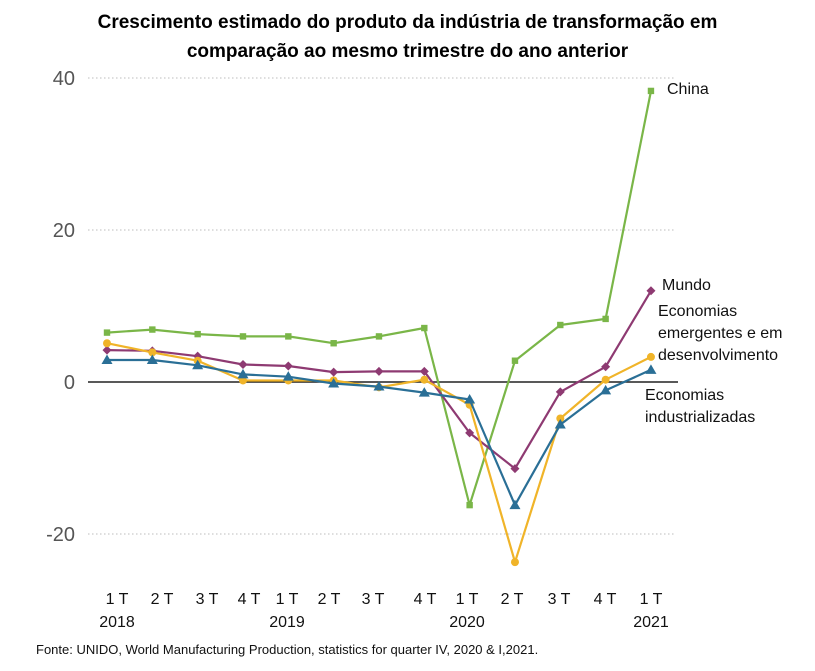 The image size is (815, 671). I want to click on x-year-label: 2018, so click(117, 622).